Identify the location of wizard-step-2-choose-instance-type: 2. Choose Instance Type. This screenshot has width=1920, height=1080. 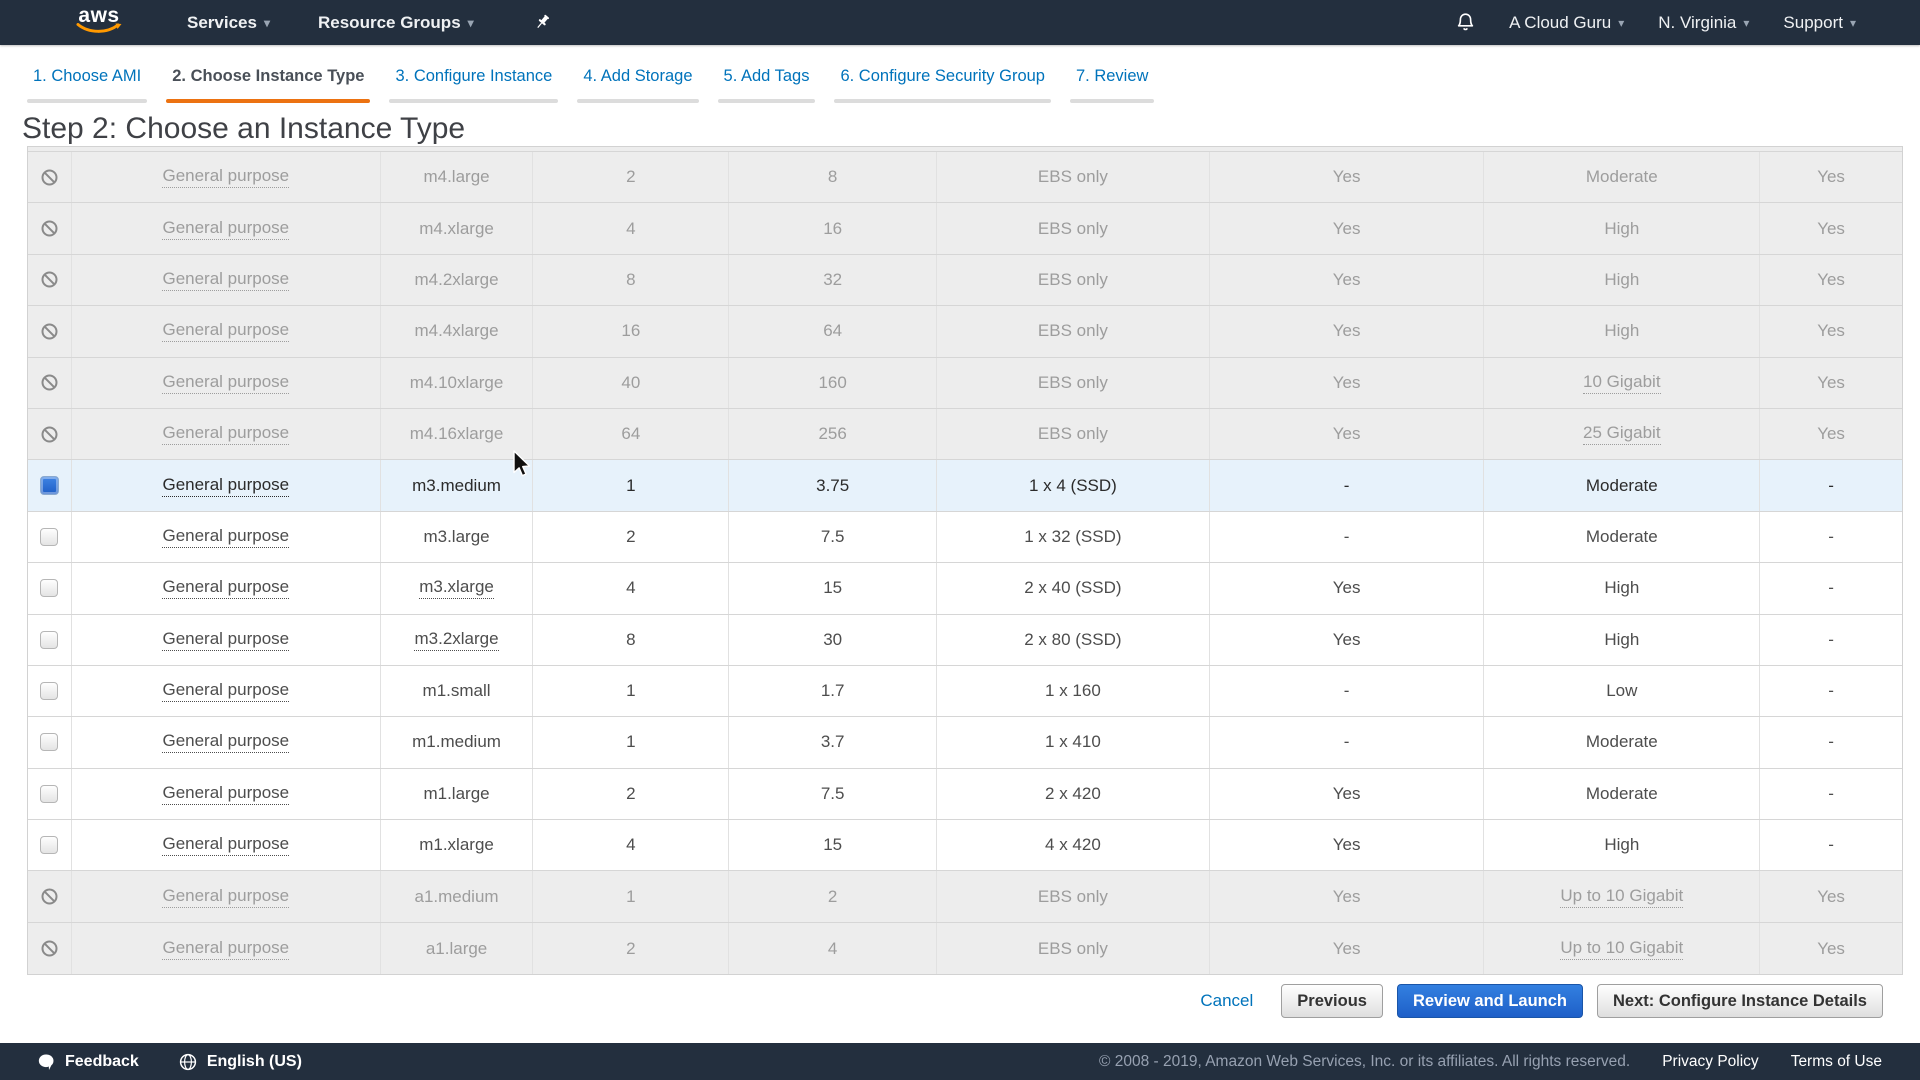
(268, 85).